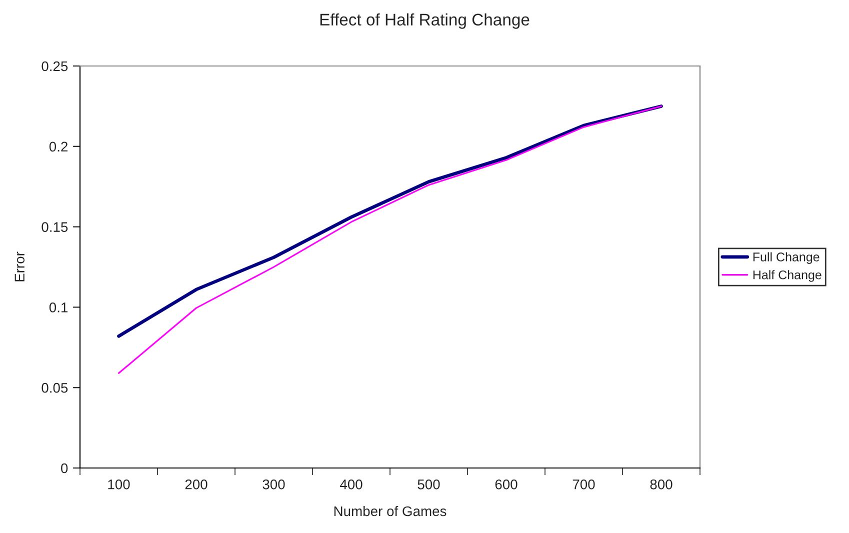 Image resolution: width=849 pixels, height=533 pixels. I want to click on chart-title: Effect of Half Rating Change, so click(425, 21).